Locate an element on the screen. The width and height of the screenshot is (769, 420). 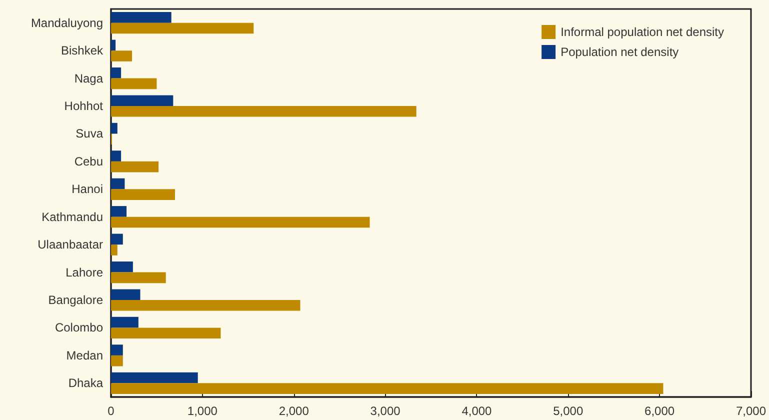
y-tick-label: Kathmandu is located at coordinates (72, 217).